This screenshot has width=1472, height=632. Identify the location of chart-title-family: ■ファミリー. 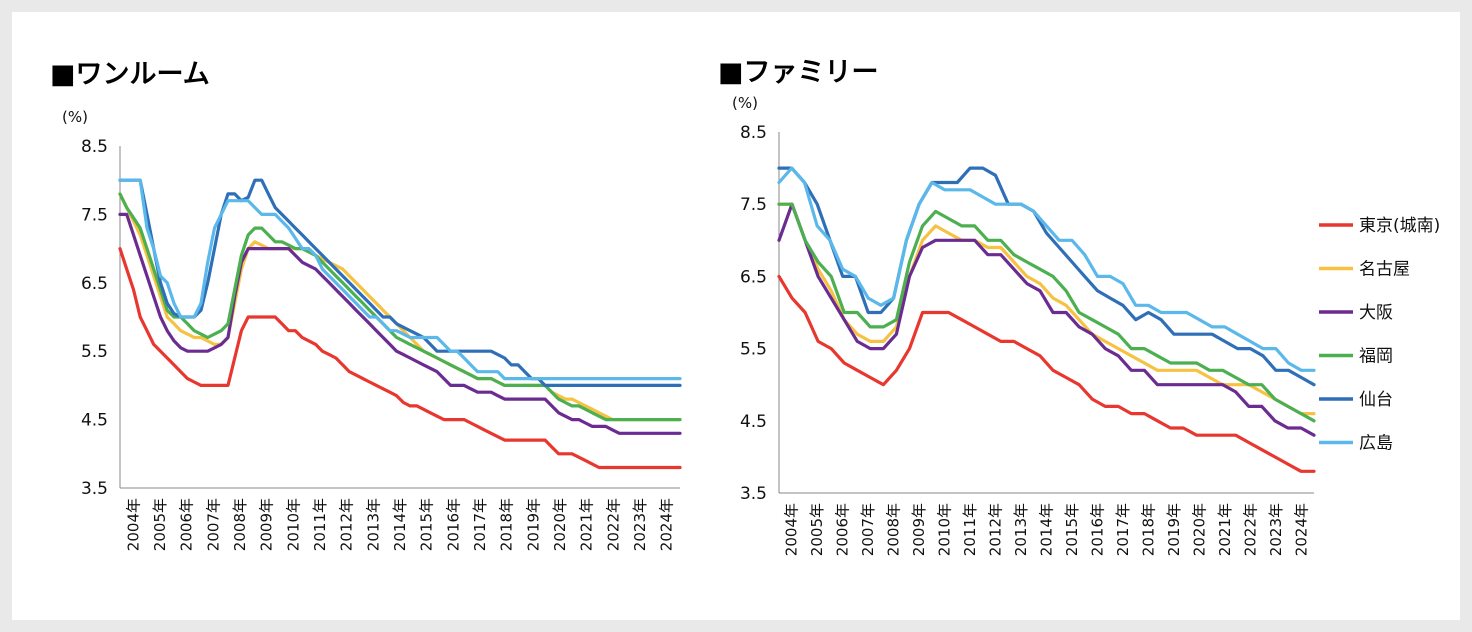
(798, 72).